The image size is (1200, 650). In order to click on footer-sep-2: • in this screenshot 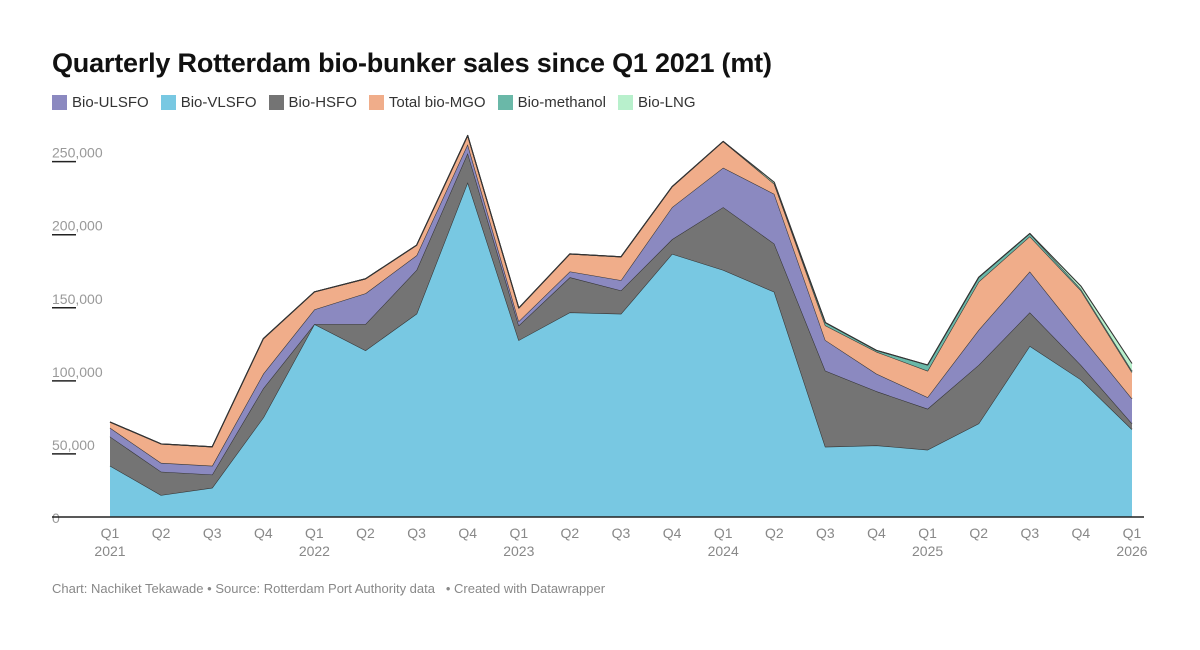, I will do `click(446, 588)`.